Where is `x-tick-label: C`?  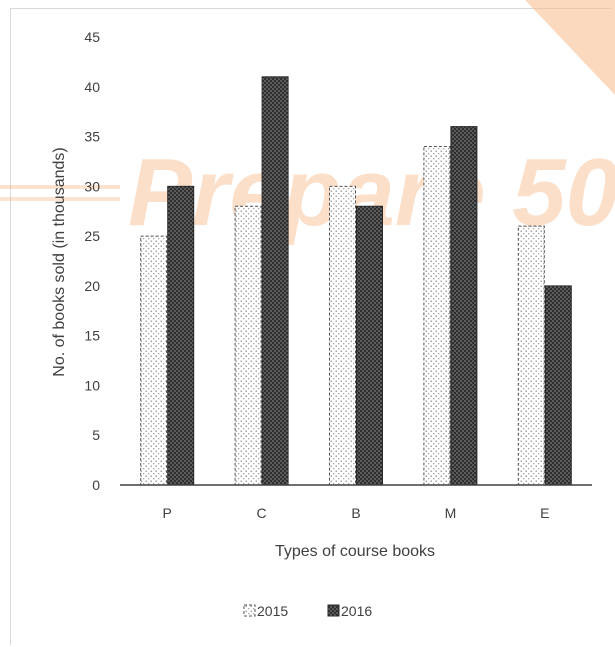 x-tick-label: C is located at coordinates (262, 513).